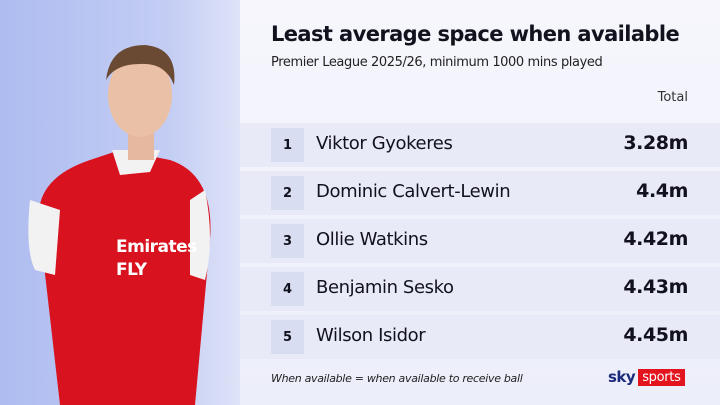 This screenshot has width=720, height=405. Describe the element at coordinates (655, 143) in the screenshot. I see `player-value: 3.28m` at that location.